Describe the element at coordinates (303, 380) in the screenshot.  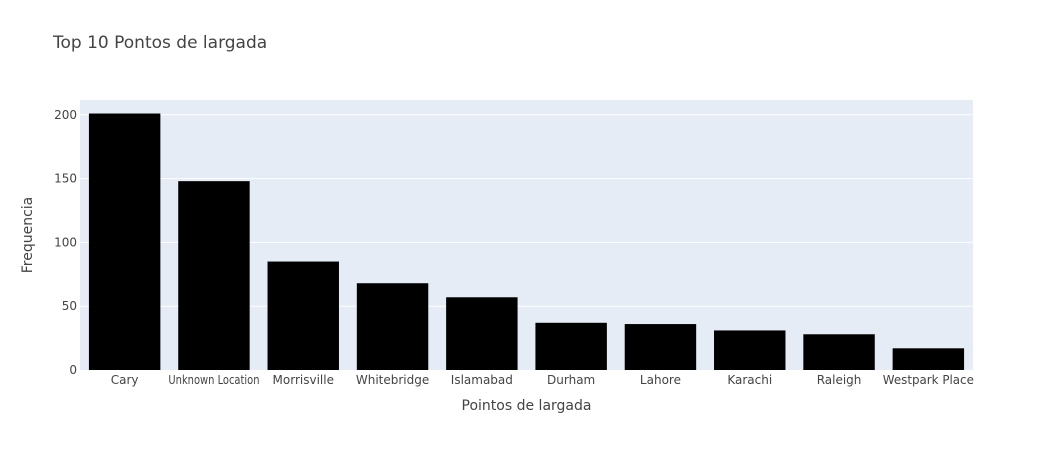
I see `x-tick-label: Morrisville` at that location.